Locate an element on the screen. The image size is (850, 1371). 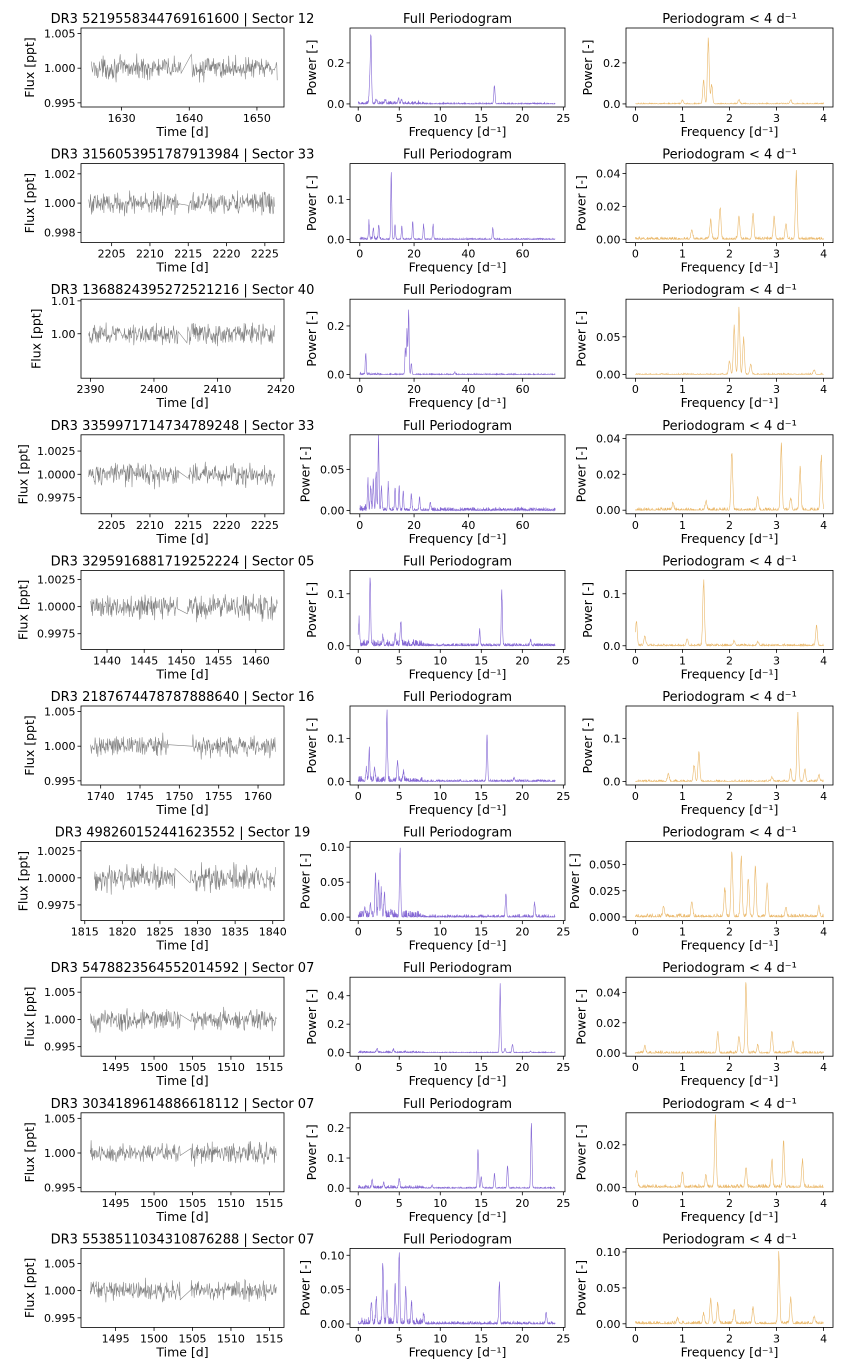
y-tick-label: 0.10 is located at coordinates (332, 847).